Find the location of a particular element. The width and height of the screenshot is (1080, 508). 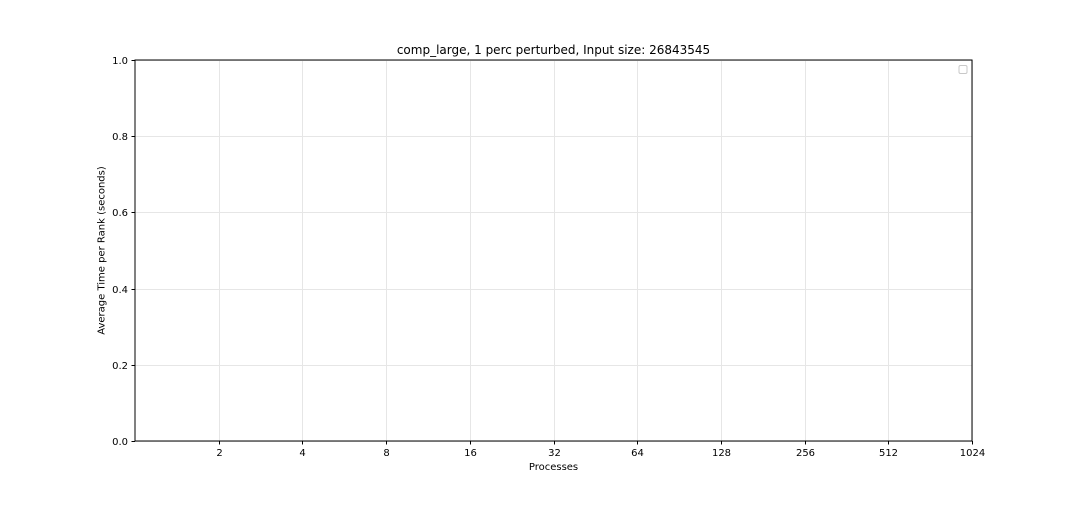

y-tick-label: 0.2 is located at coordinates (120, 366).